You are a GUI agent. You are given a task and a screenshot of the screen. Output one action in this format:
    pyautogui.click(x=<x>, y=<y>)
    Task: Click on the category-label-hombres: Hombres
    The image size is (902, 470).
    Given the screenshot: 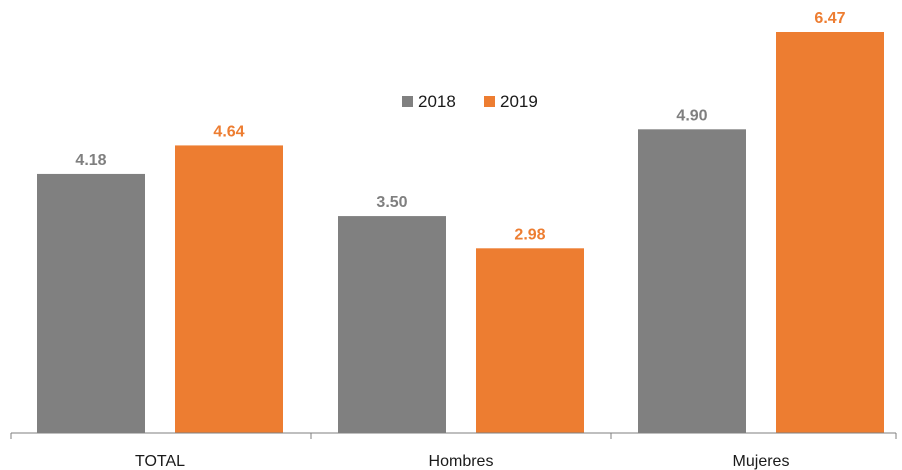 What is the action you would take?
    pyautogui.click(x=461, y=461)
    